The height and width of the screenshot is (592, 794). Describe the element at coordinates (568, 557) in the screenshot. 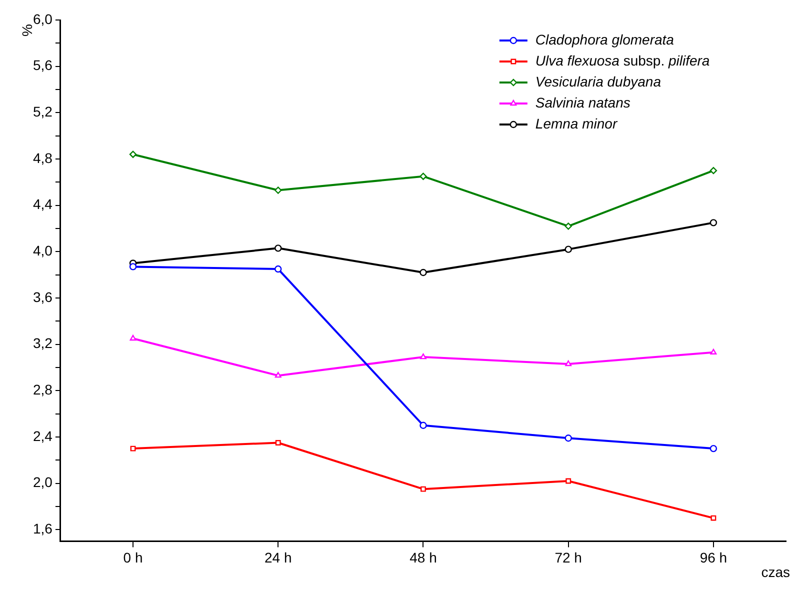

I see `x-tick-label: 72 h` at that location.